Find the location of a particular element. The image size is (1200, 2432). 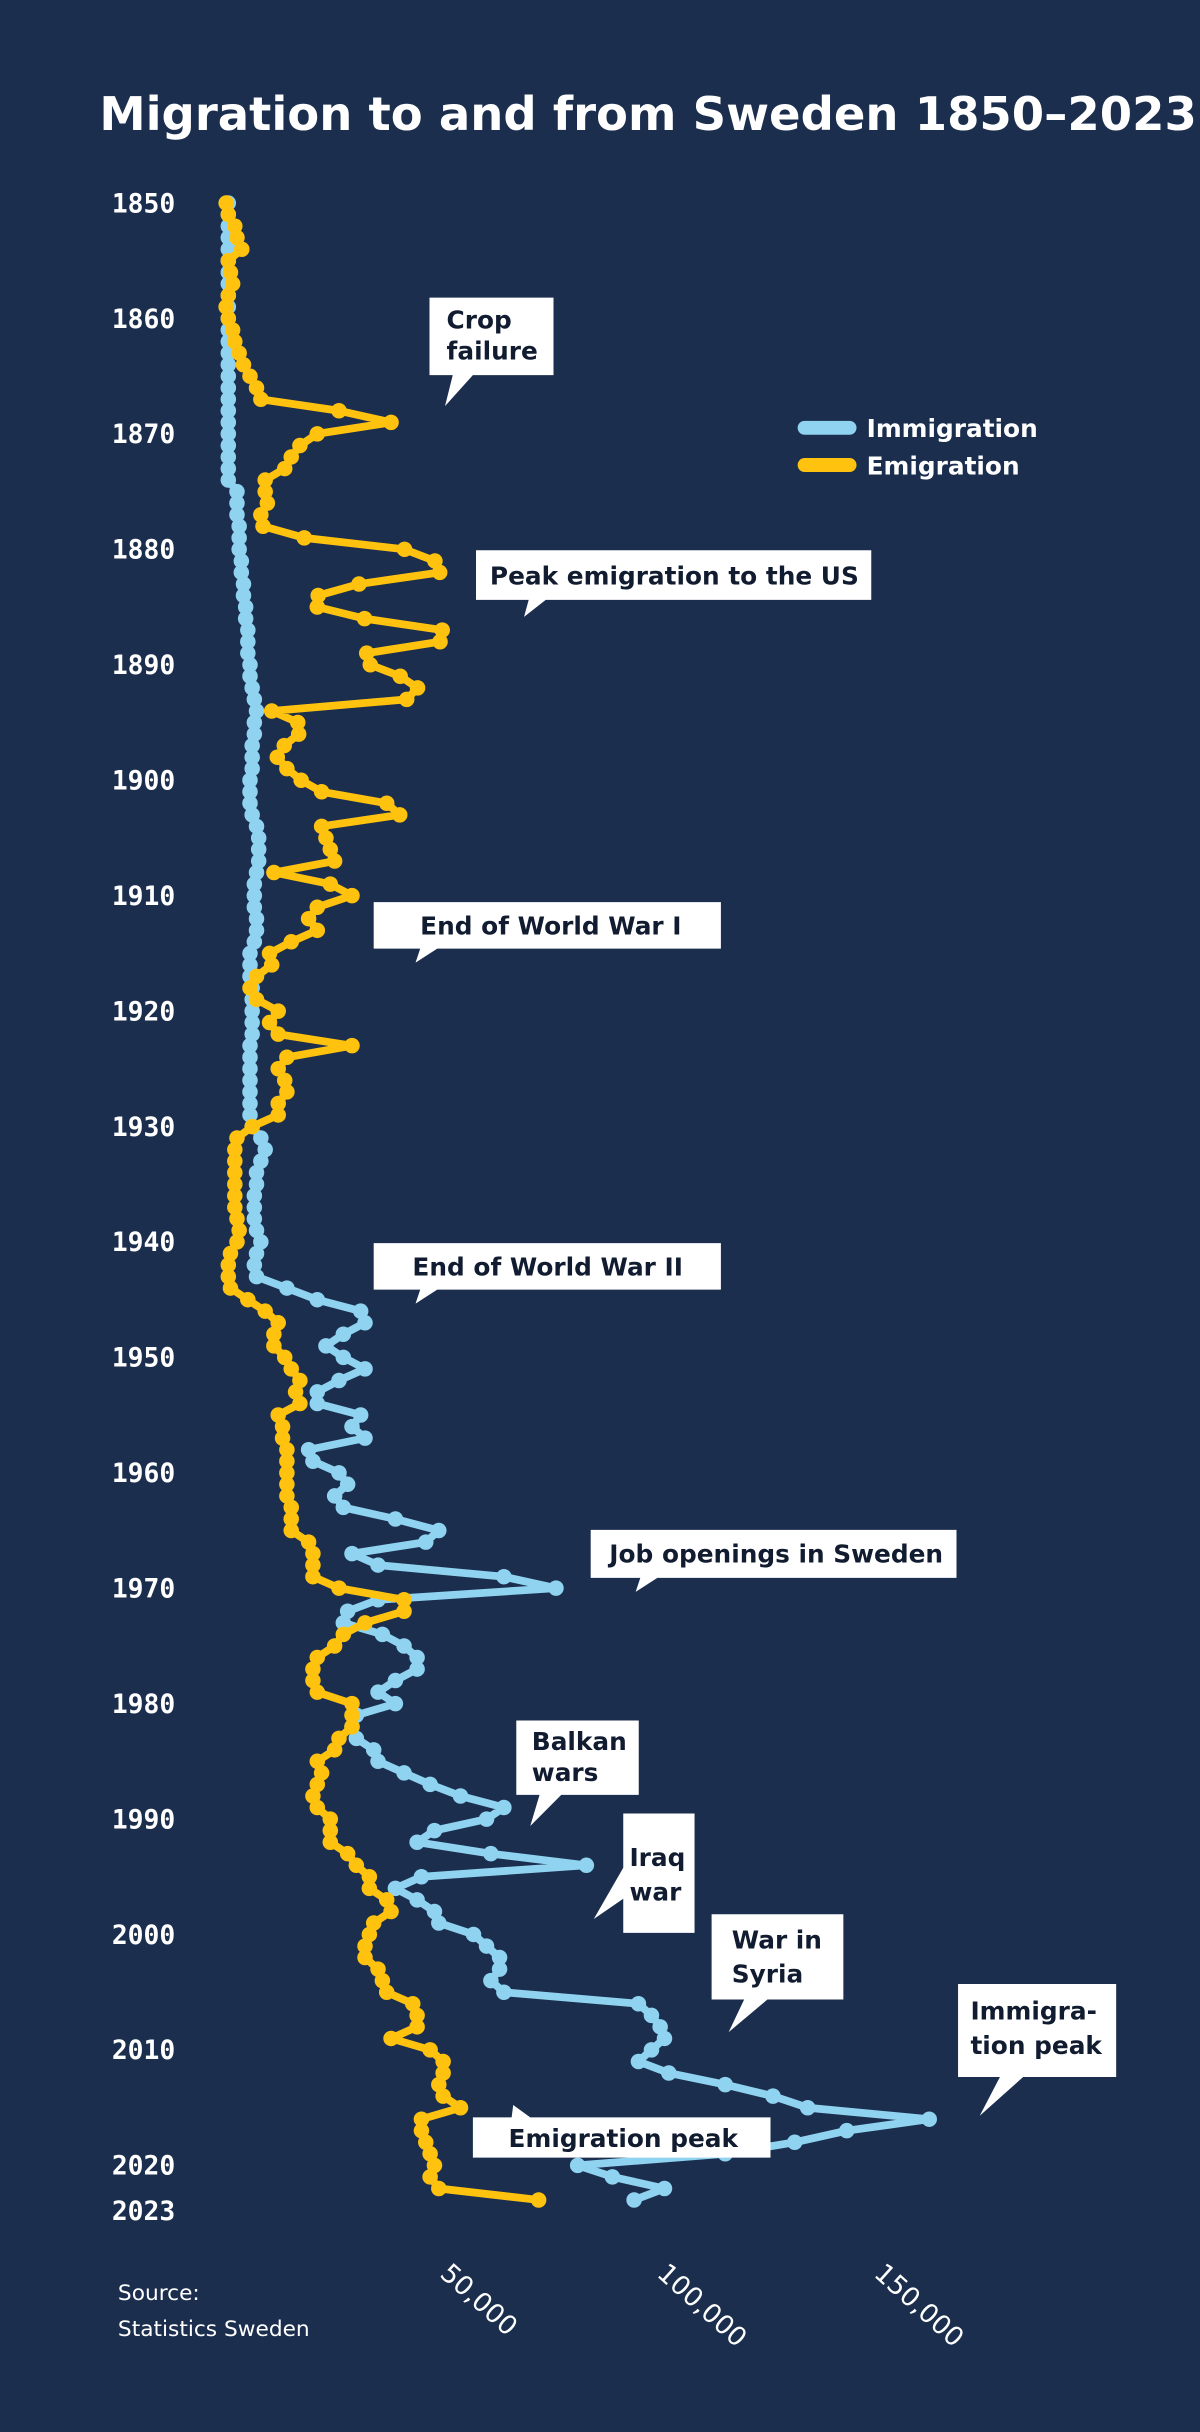

year-tick-label: 1880 is located at coordinates (143, 551).